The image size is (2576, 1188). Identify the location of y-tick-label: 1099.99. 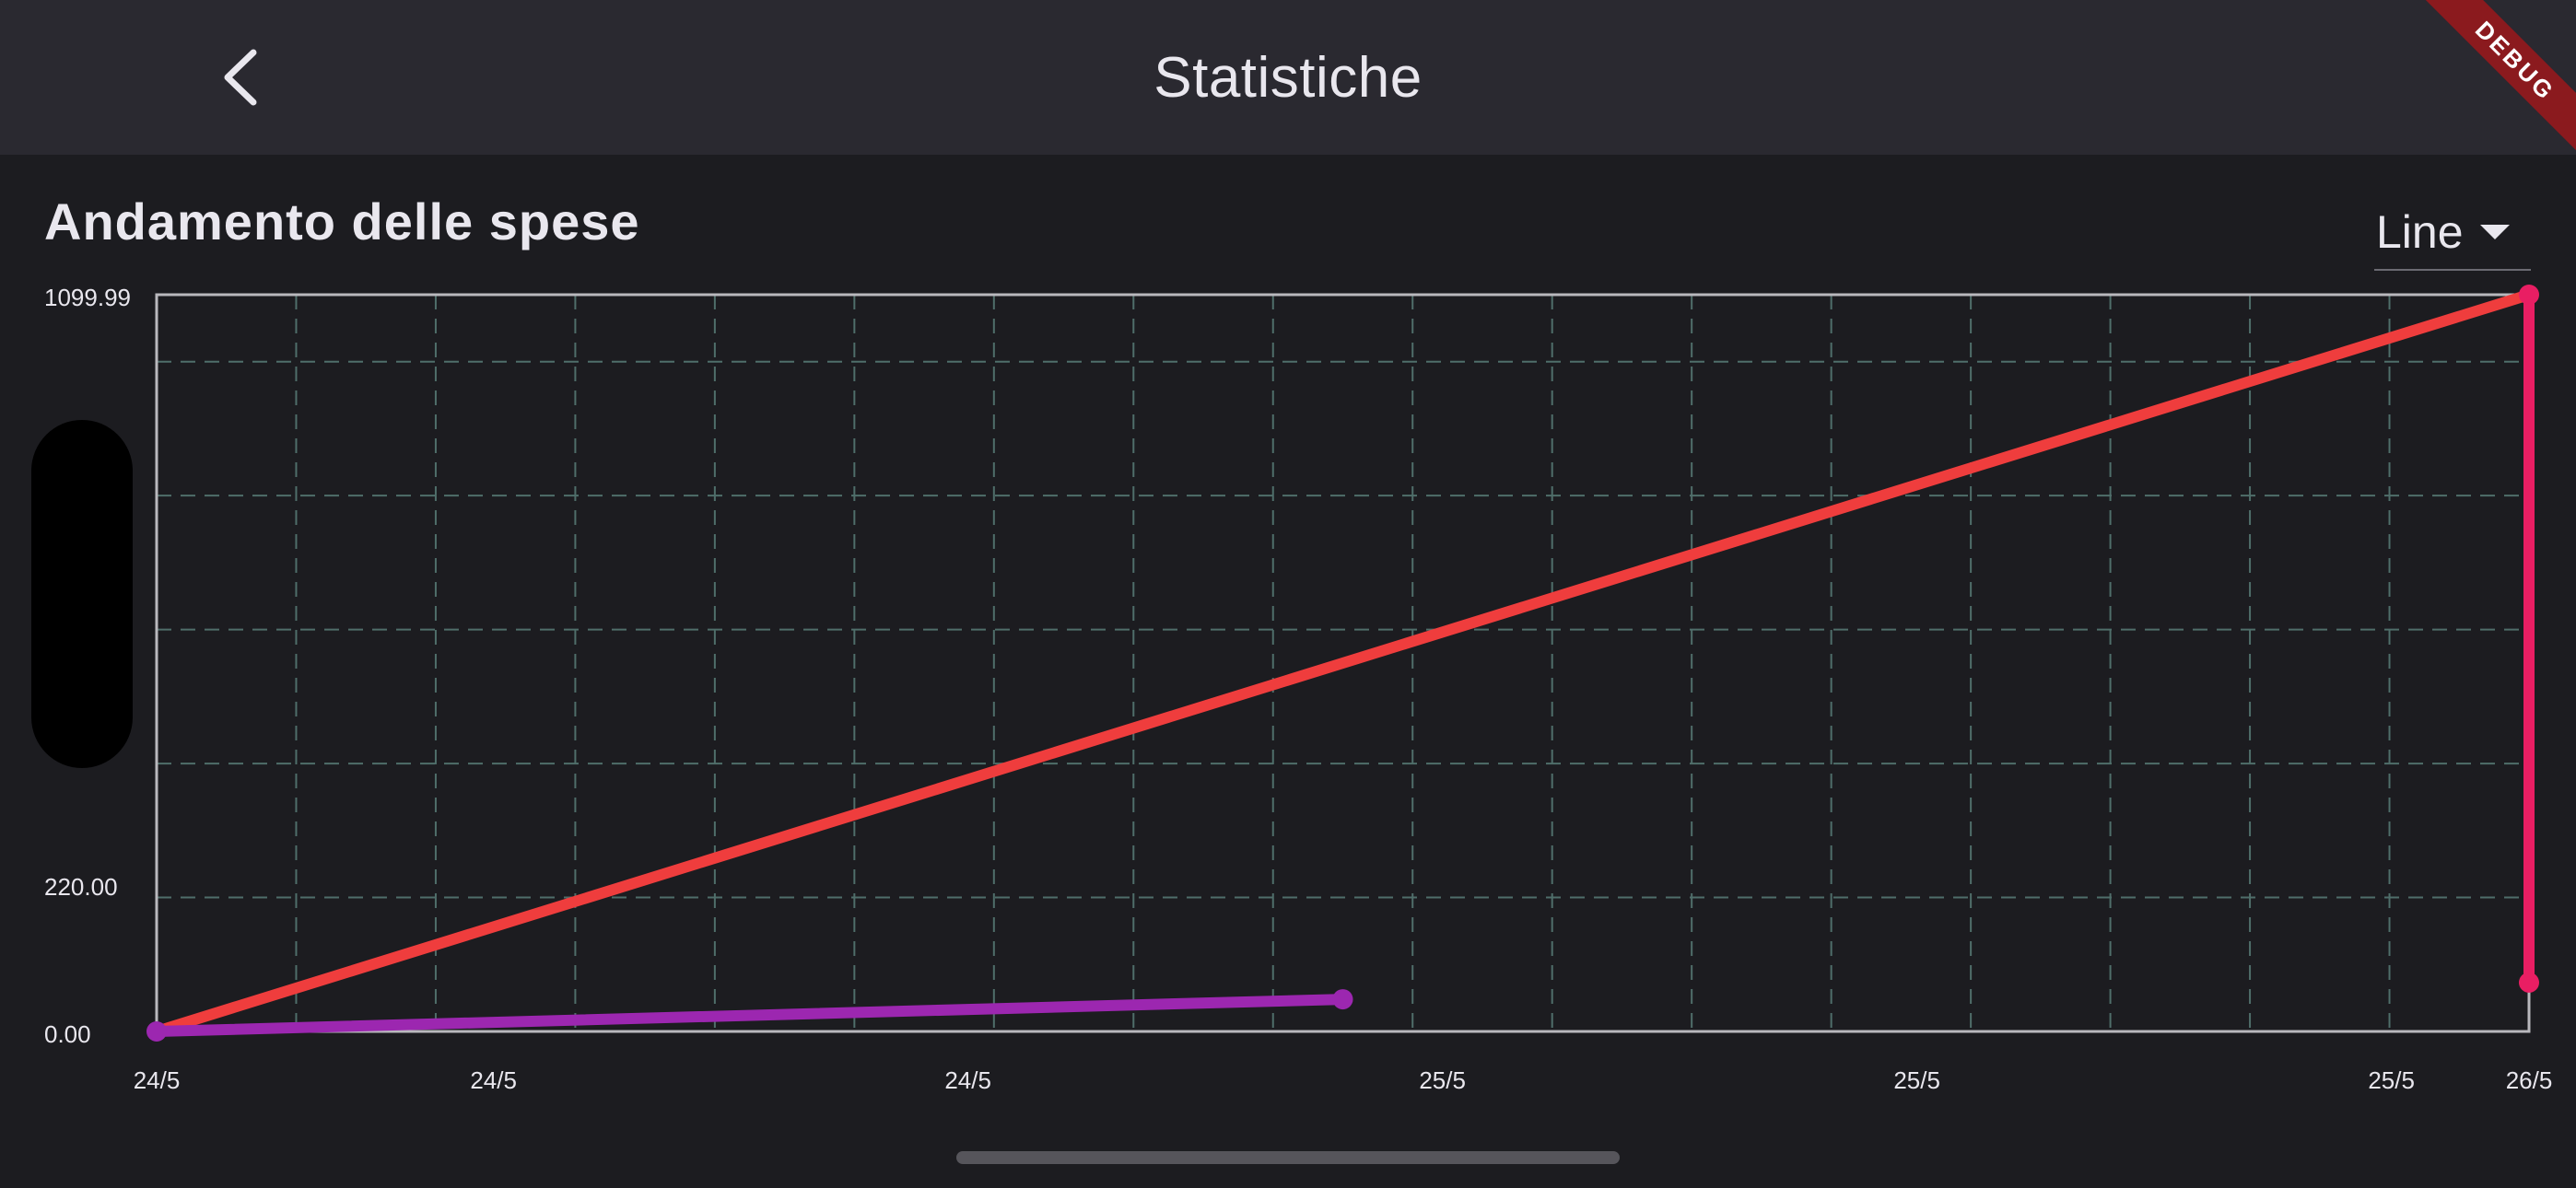
(87, 297).